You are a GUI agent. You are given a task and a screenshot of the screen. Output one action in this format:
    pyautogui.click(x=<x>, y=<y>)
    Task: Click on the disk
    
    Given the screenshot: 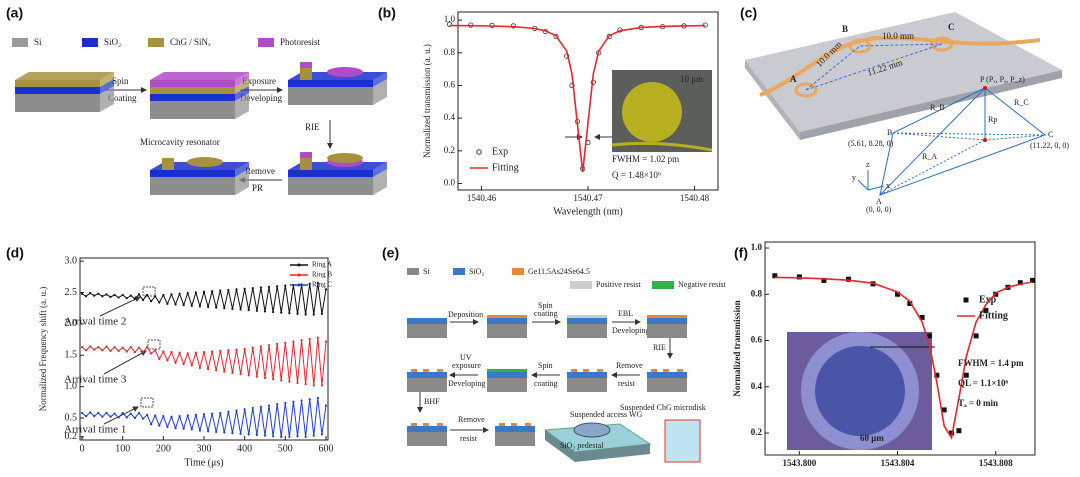 What is the action you would take?
    pyautogui.click(x=345, y=158)
    